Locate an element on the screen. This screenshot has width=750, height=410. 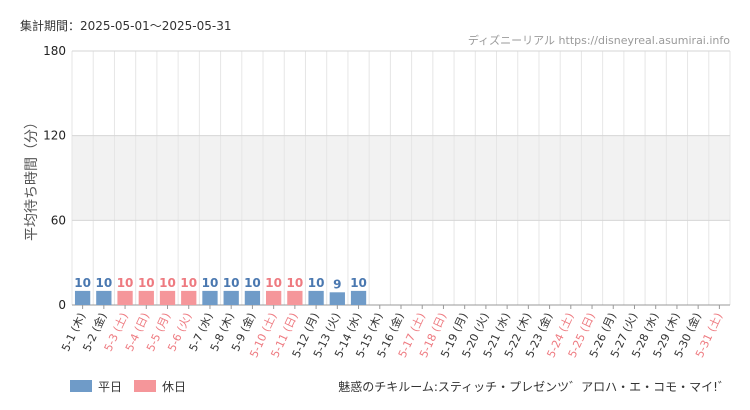
period-label: 集計期間：2025-05-01～2025-05-31 is located at coordinates (125, 25).